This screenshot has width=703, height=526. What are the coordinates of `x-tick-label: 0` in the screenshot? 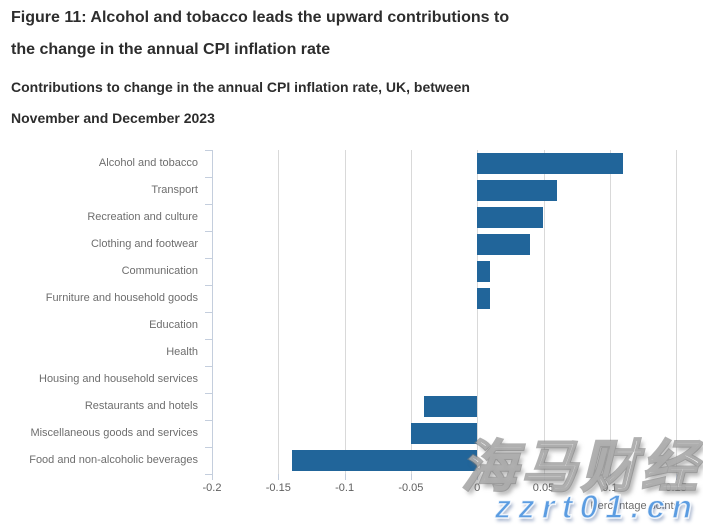 It's located at (477, 488).